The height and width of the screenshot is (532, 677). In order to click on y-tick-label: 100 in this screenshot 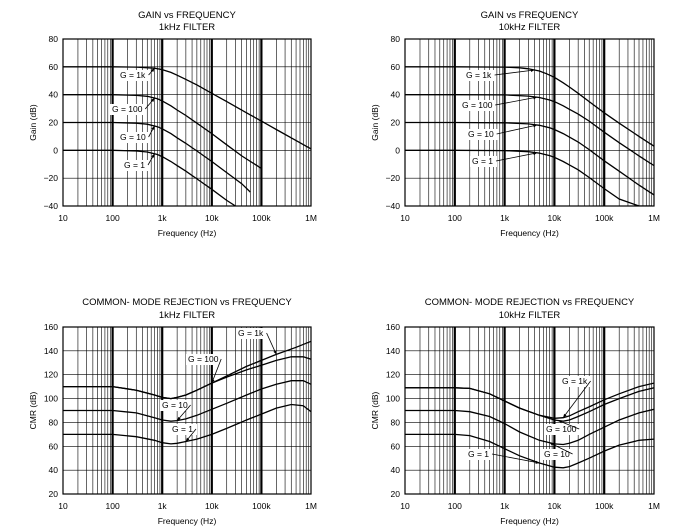, I will do `click(393, 399)`.